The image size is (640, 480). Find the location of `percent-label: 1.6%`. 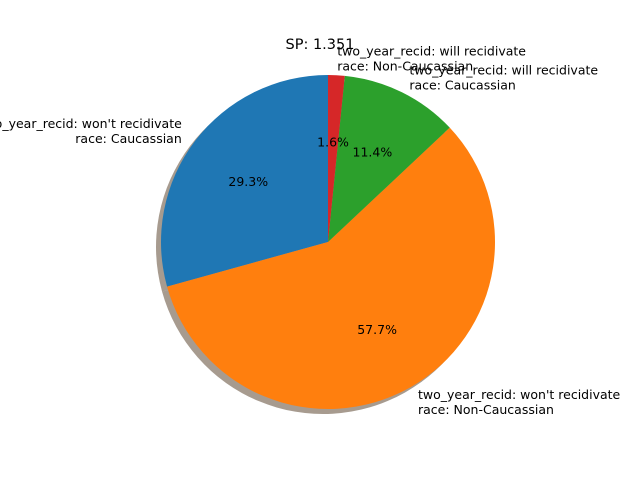

percent-label: 1.6% is located at coordinates (333, 141).